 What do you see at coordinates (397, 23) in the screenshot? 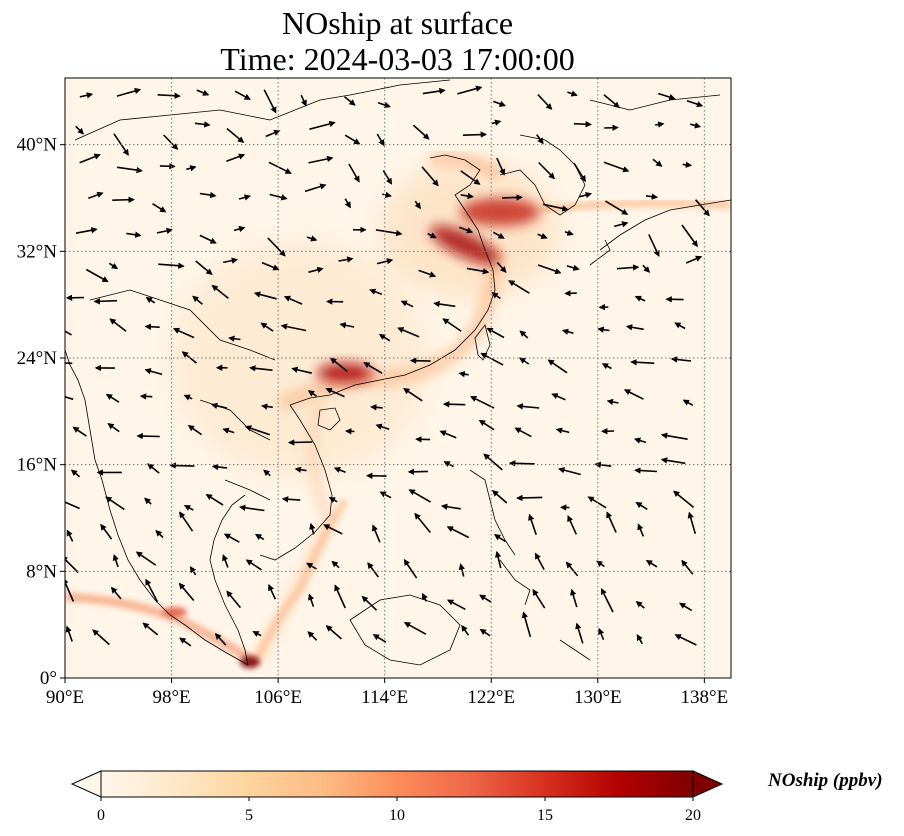
I see `chart-title: NOship at surface` at bounding box center [397, 23].